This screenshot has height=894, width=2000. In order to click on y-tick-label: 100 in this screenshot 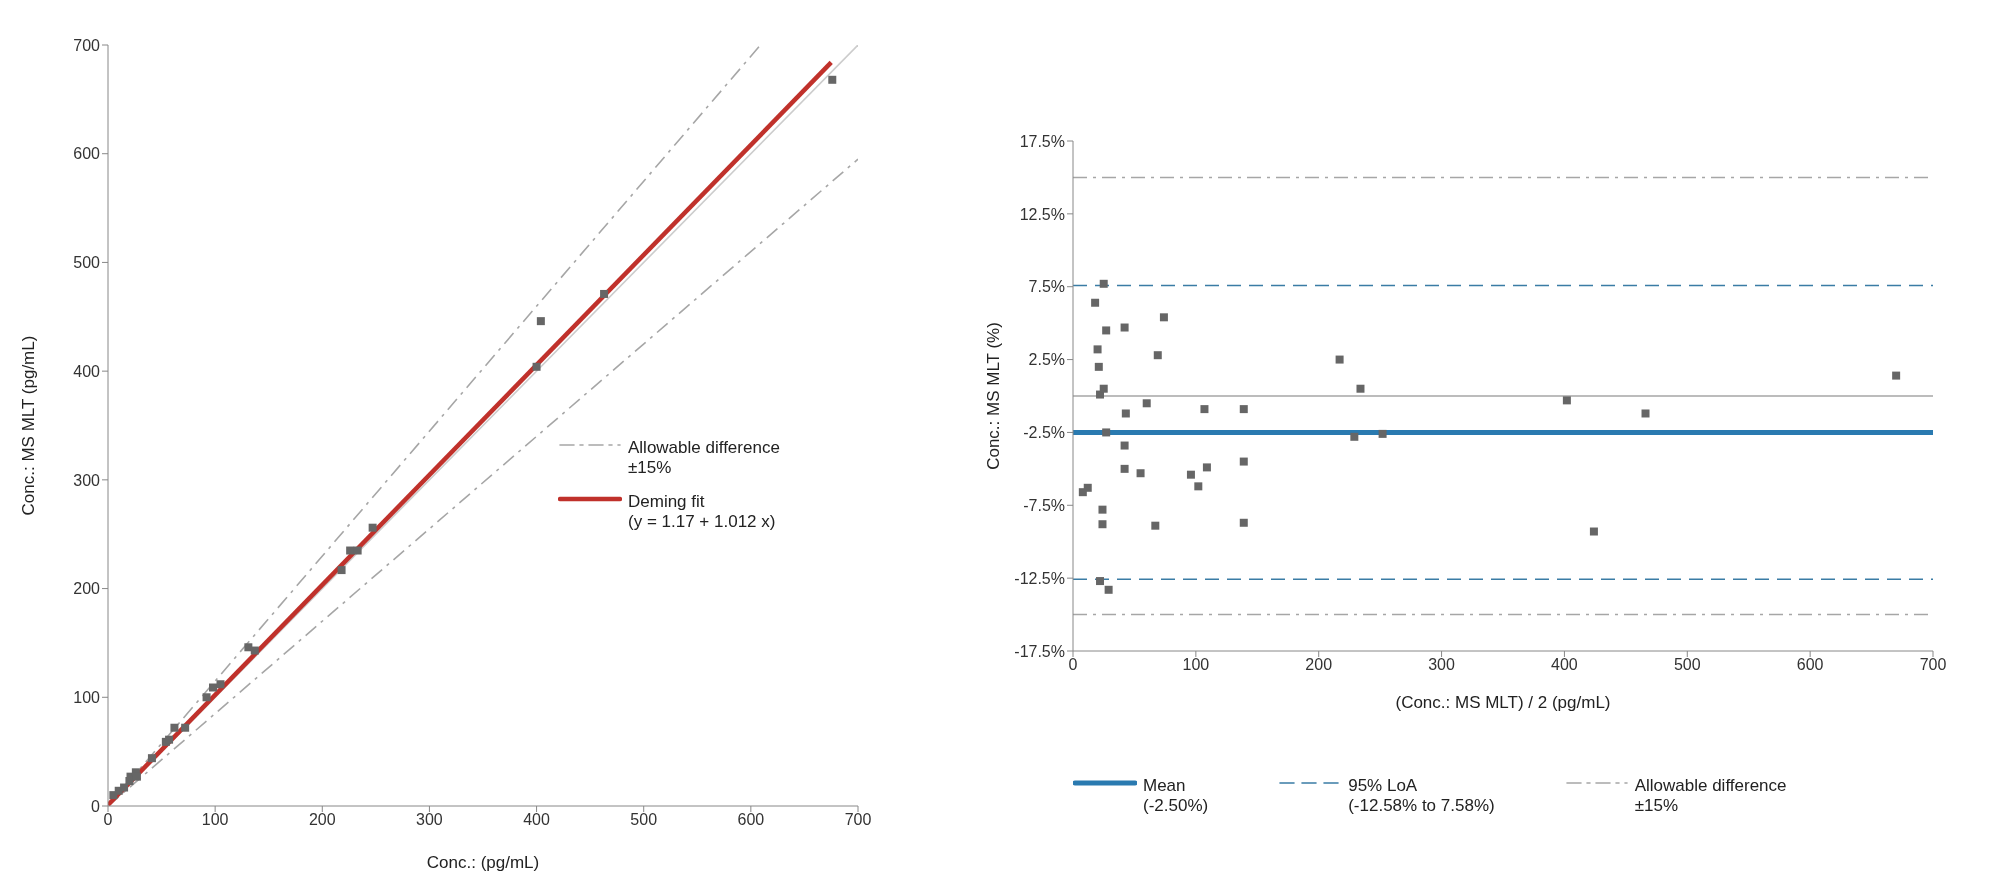, I will do `click(87, 697)`.